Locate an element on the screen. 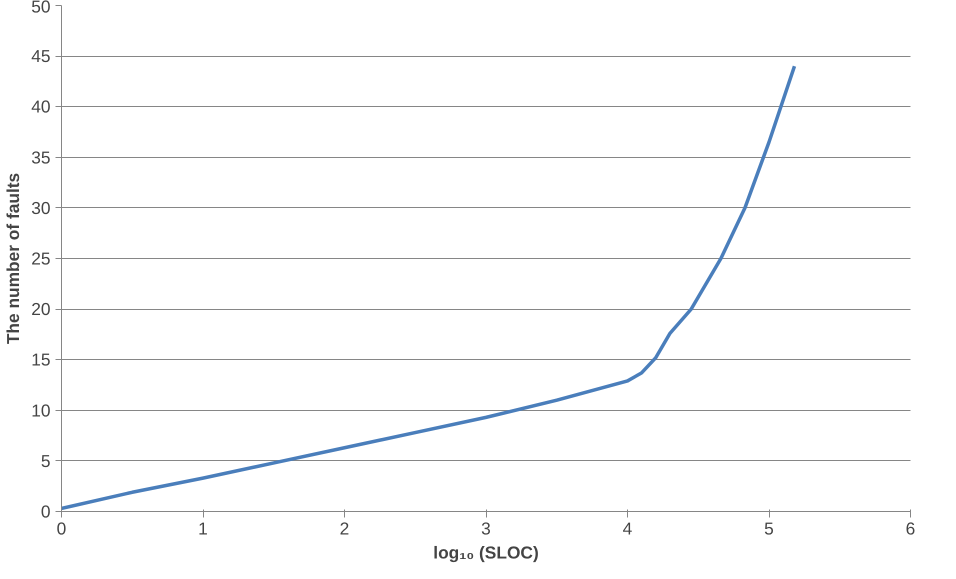 Image resolution: width=956 pixels, height=579 pixels. x-tick-label: 1 is located at coordinates (203, 528).